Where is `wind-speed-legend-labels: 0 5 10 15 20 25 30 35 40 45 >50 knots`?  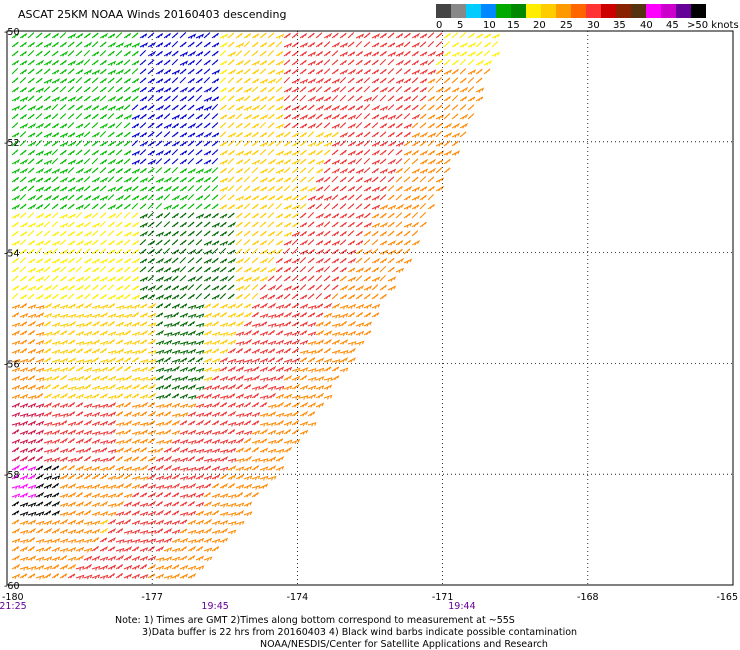 wind-speed-legend-labels: 0 5 10 15 20 25 30 35 40 45 >50 knots is located at coordinates (580, 27).